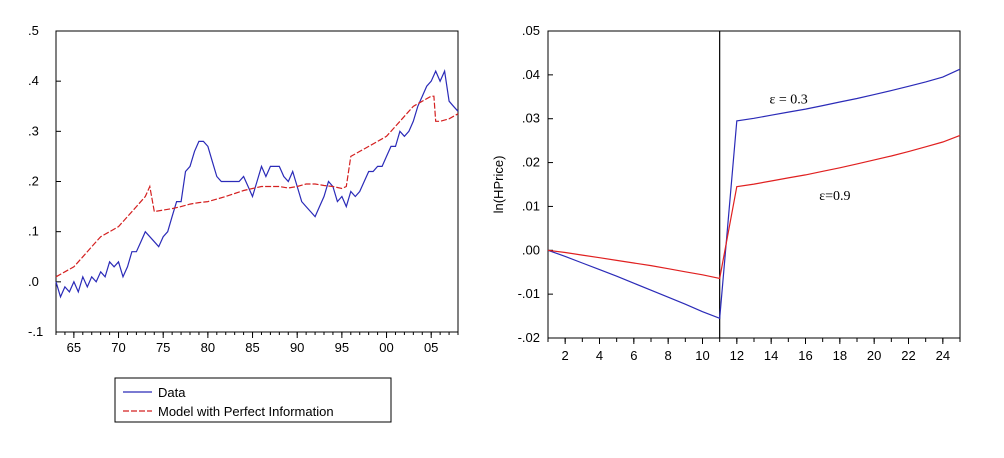 This screenshot has height=458, width=1004. What do you see at coordinates (33, 281) in the screenshot?
I see `y-tick-label: .0` at bounding box center [33, 281].